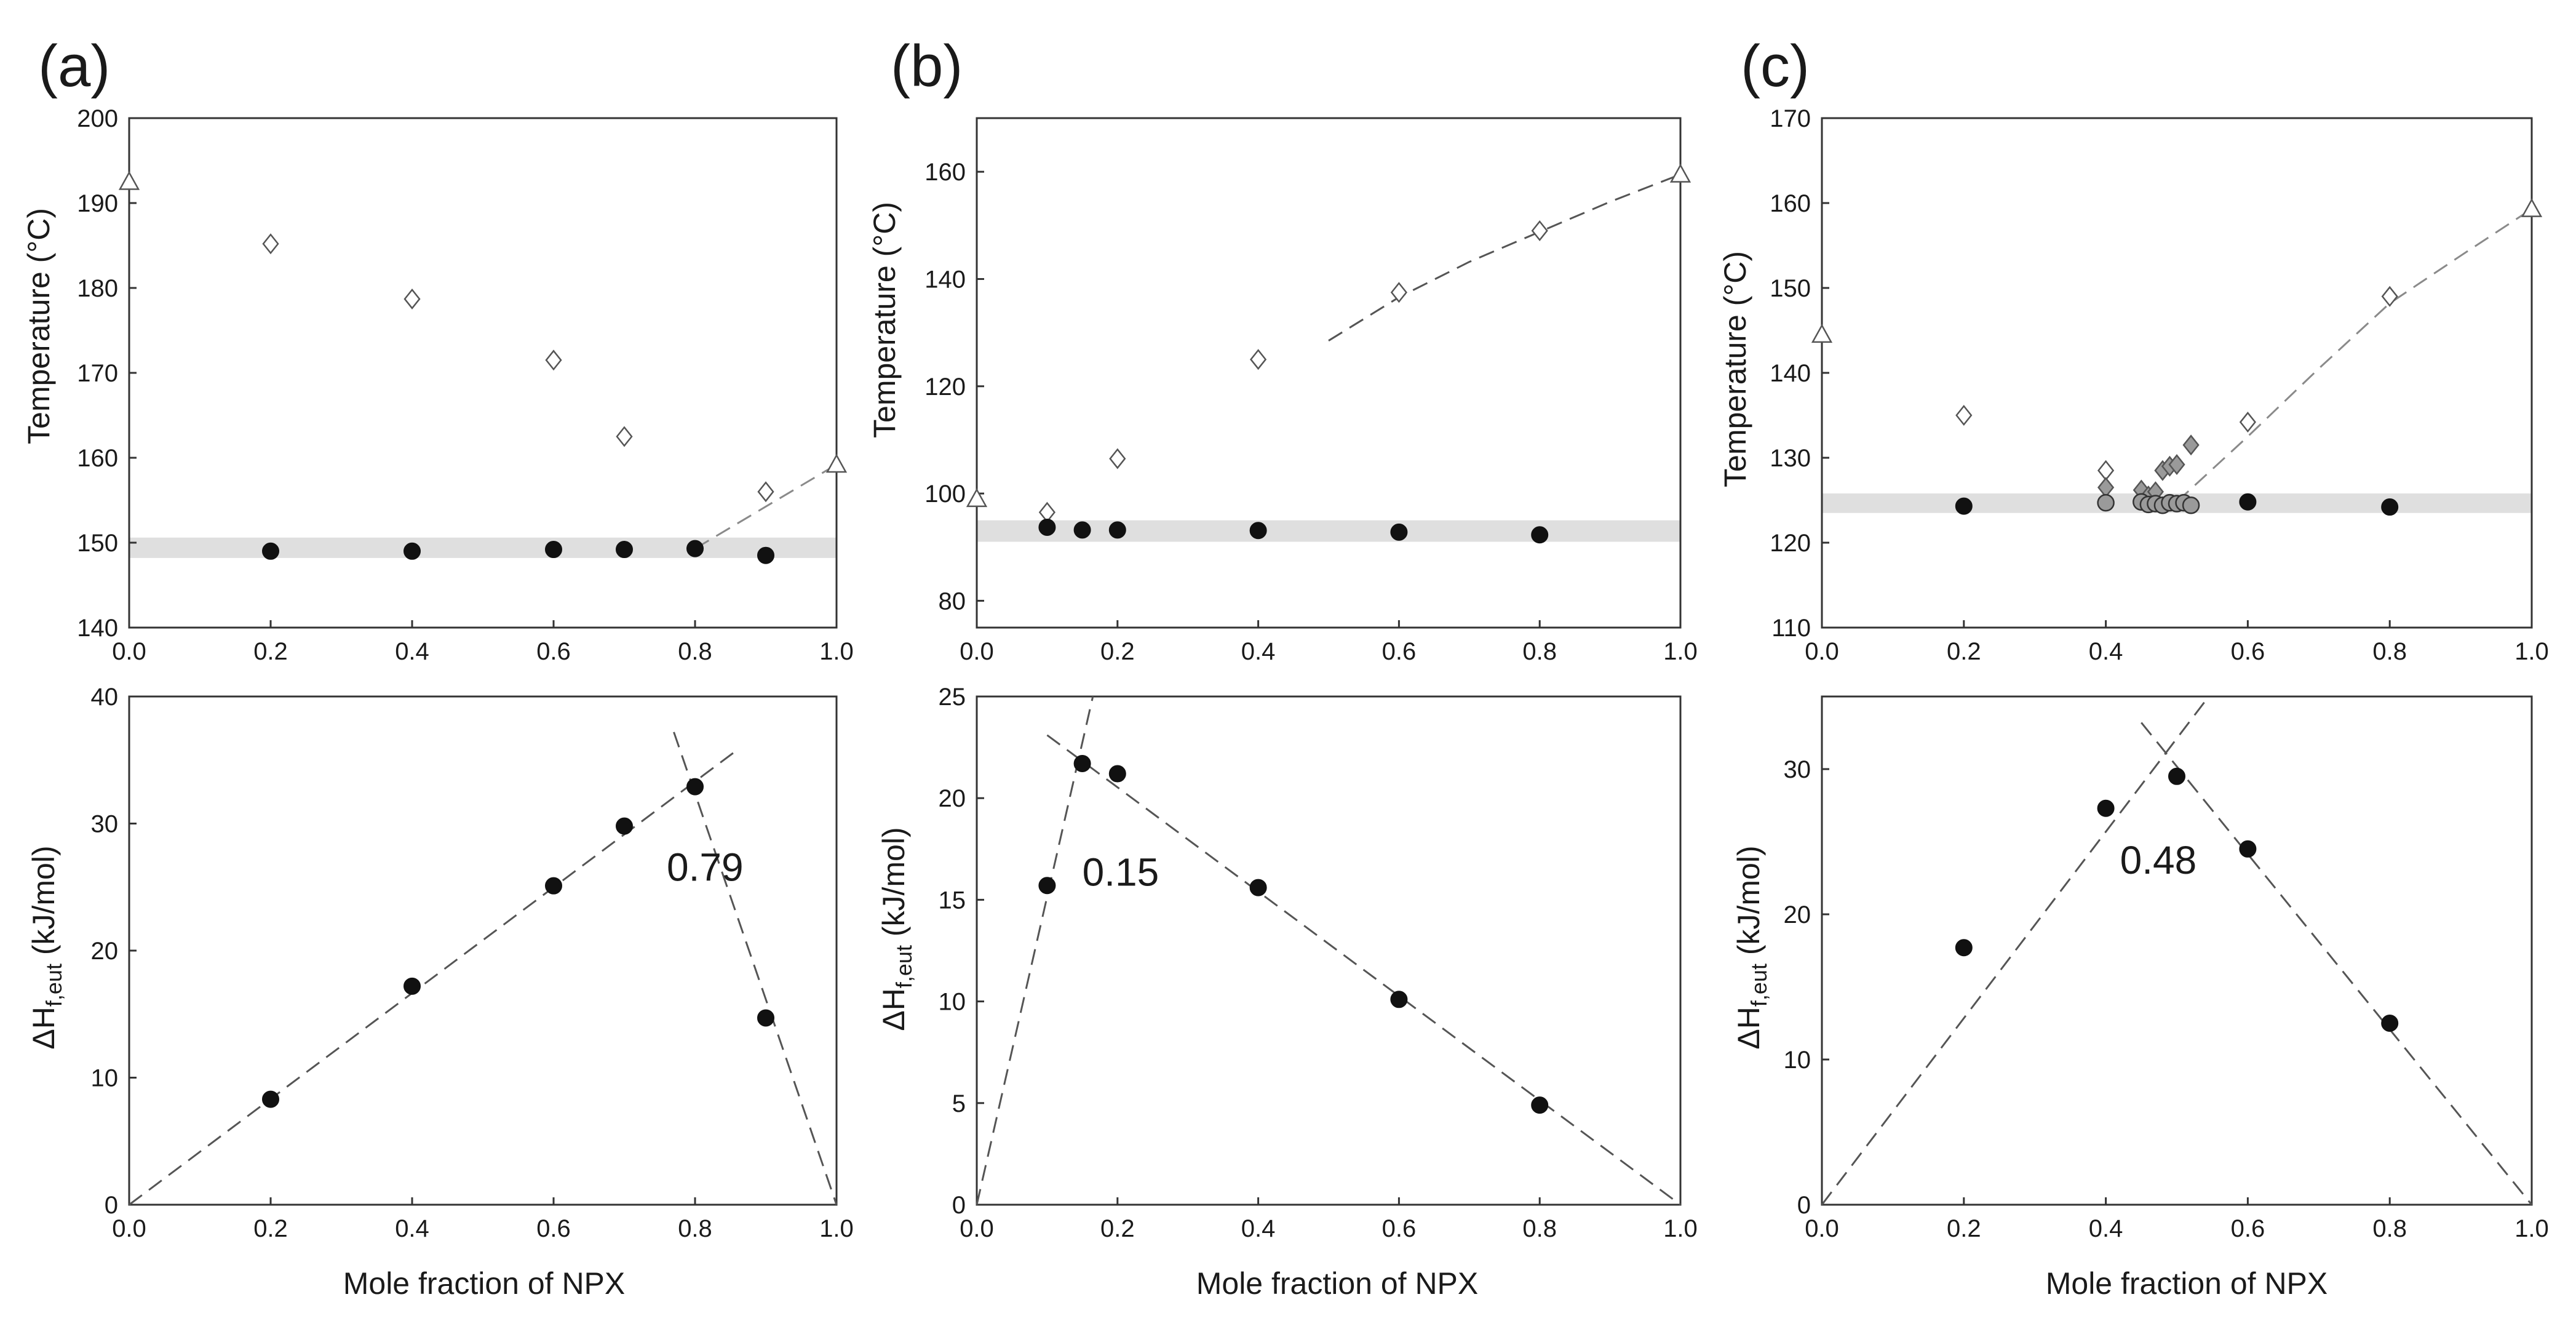 This screenshot has height=1321, width=2576. I want to click on temperature-x-tick-label-a: 0.8, so click(695, 651).